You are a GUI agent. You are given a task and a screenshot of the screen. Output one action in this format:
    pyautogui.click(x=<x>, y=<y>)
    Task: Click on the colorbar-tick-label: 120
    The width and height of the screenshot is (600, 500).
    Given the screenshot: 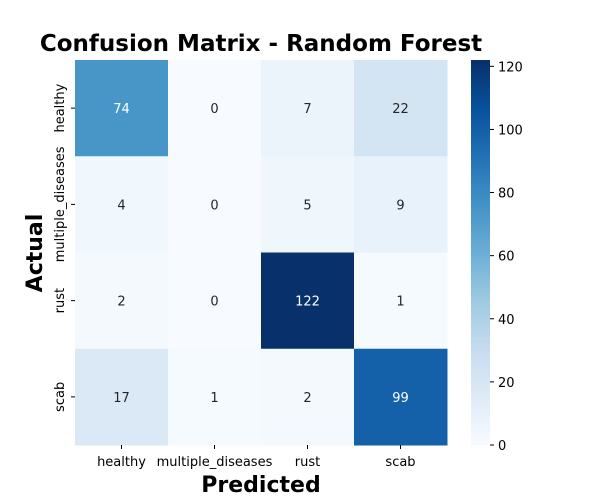 What is the action you would take?
    pyautogui.click(x=510, y=67)
    